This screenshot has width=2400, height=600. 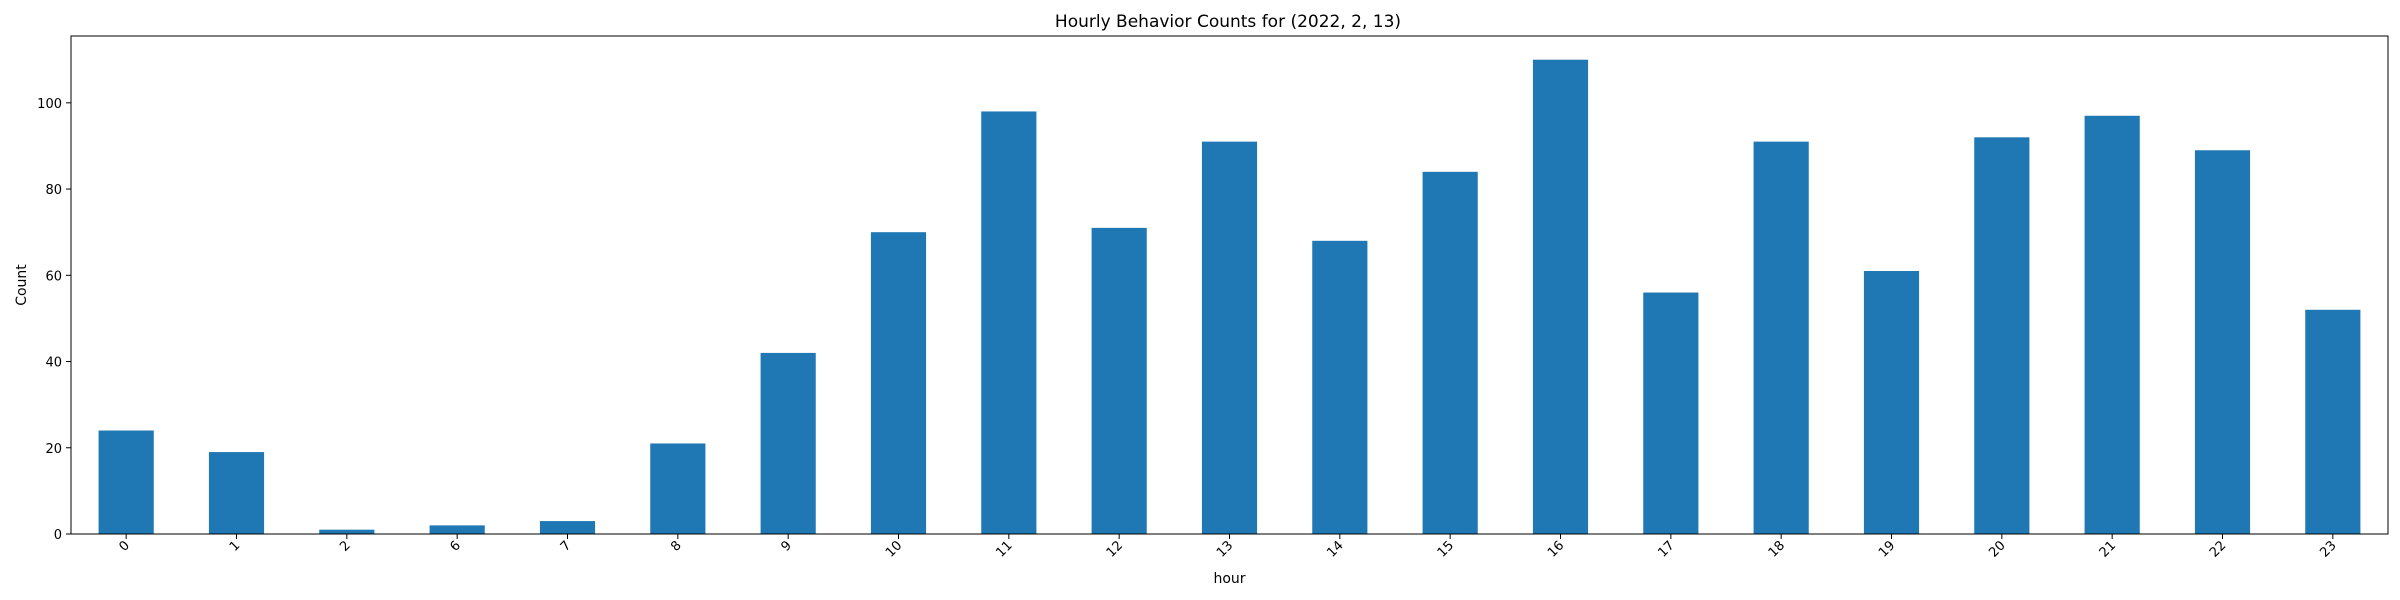 What do you see at coordinates (54, 320) in the screenshot?
I see `y-axis: 0 20 40 60 80 100` at bounding box center [54, 320].